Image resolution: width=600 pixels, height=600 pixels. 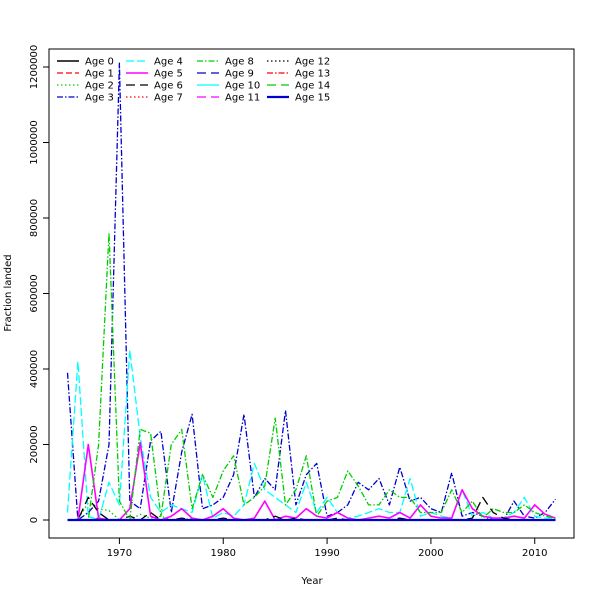 What do you see at coordinates (242, 86) in the screenshot?
I see `legend-label: Age 10` at bounding box center [242, 86].